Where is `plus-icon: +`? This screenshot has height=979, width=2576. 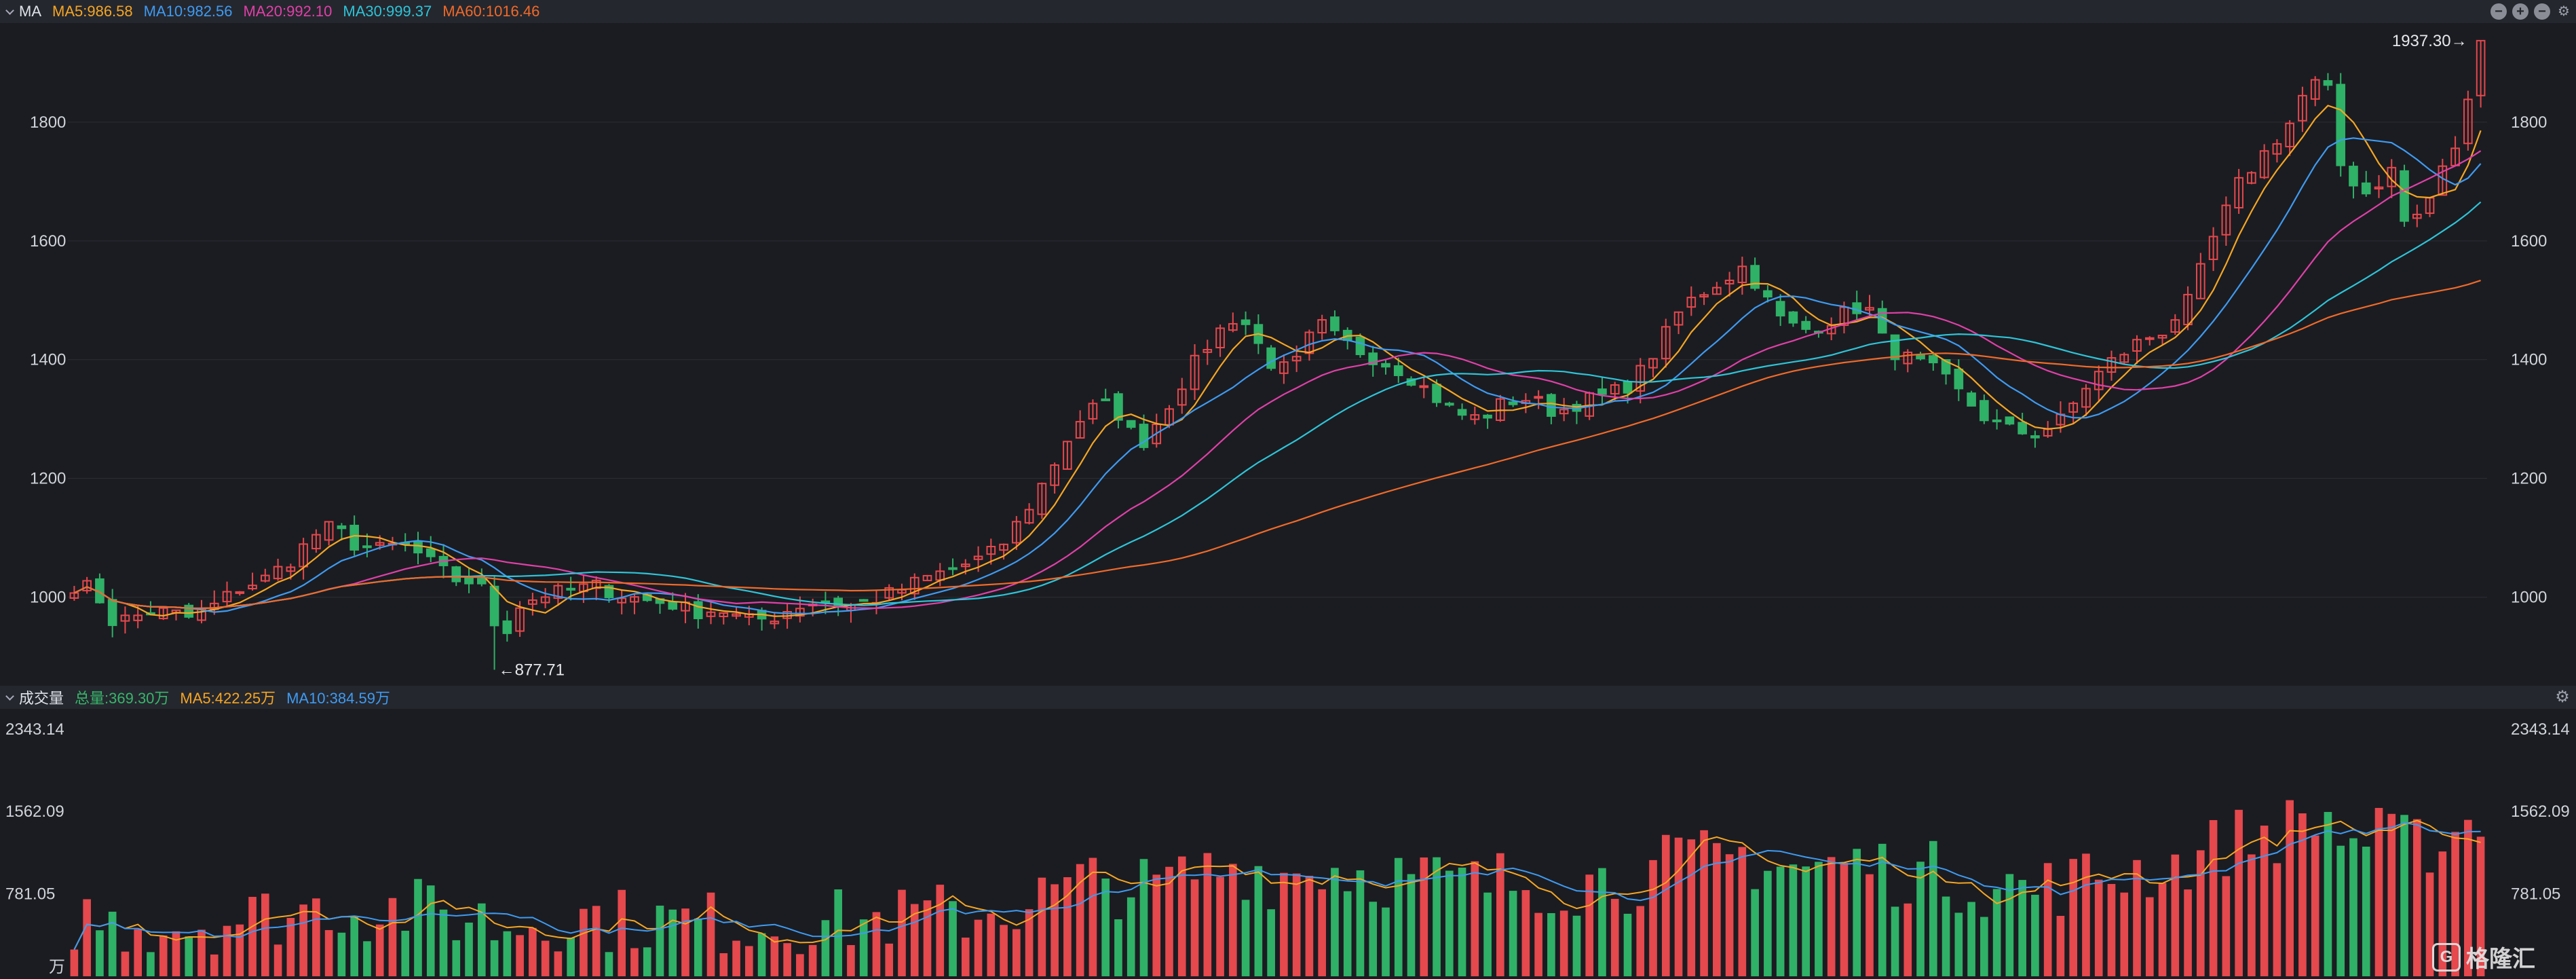
plus-icon: + is located at coordinates (2520, 11).